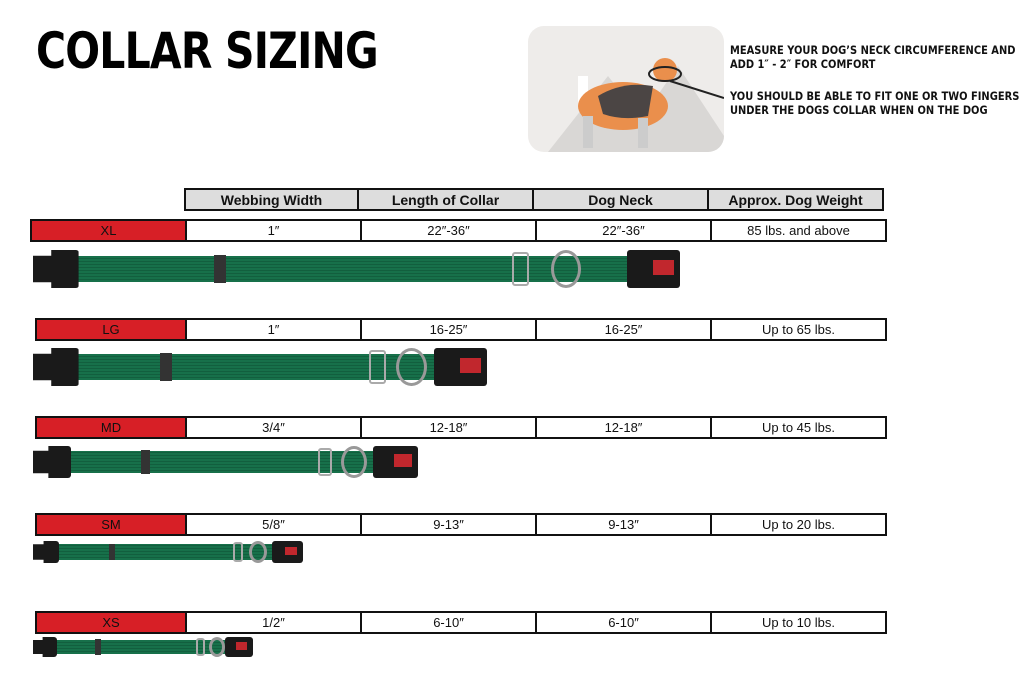  What do you see at coordinates (111, 524) in the screenshot?
I see `size-label: SM` at bounding box center [111, 524].